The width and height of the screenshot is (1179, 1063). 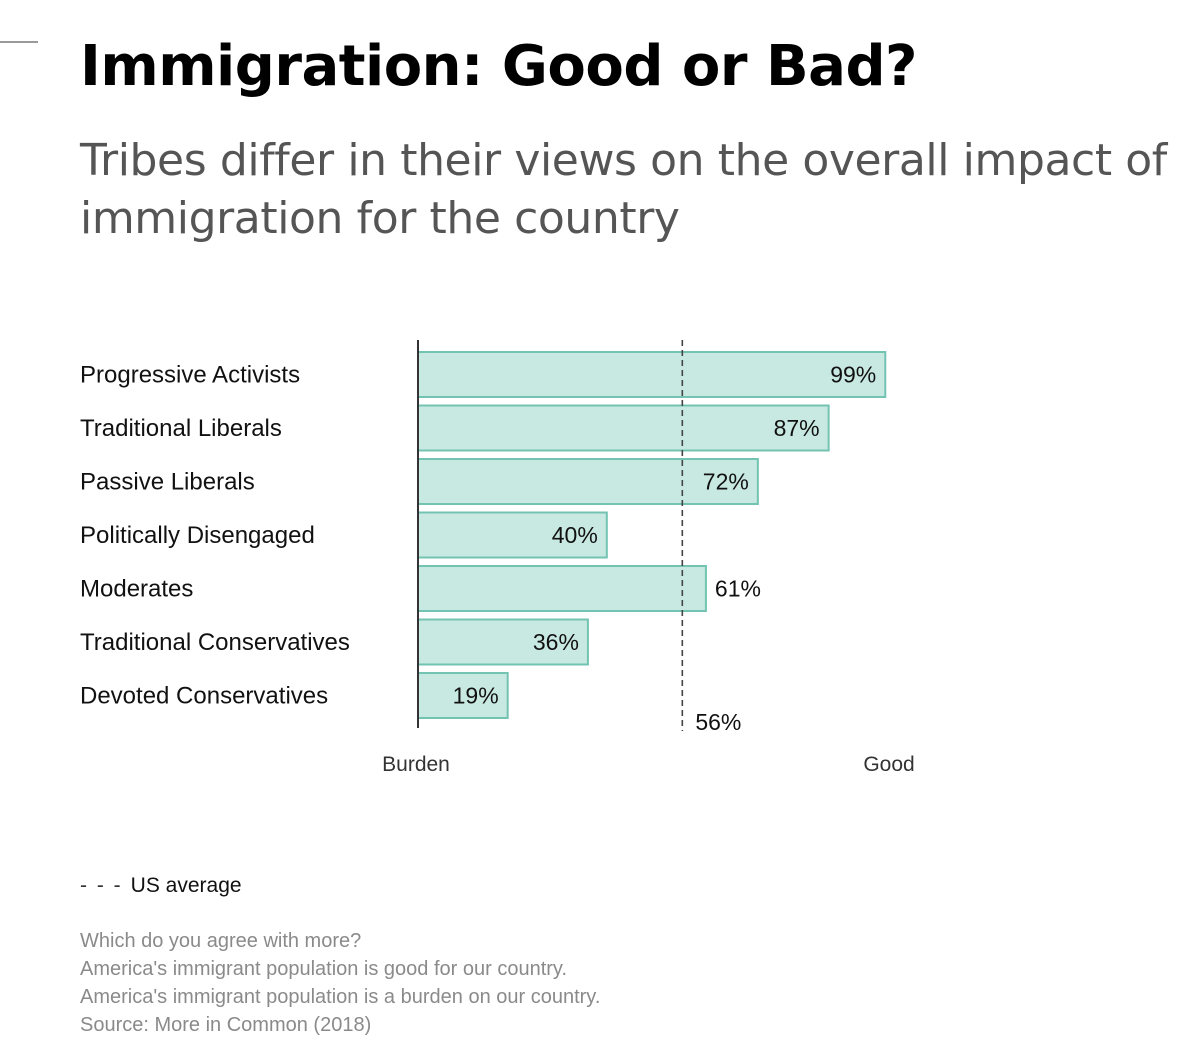 What do you see at coordinates (476, 696) in the screenshot?
I see `value-label-devoted-conservatives: 19%` at bounding box center [476, 696].